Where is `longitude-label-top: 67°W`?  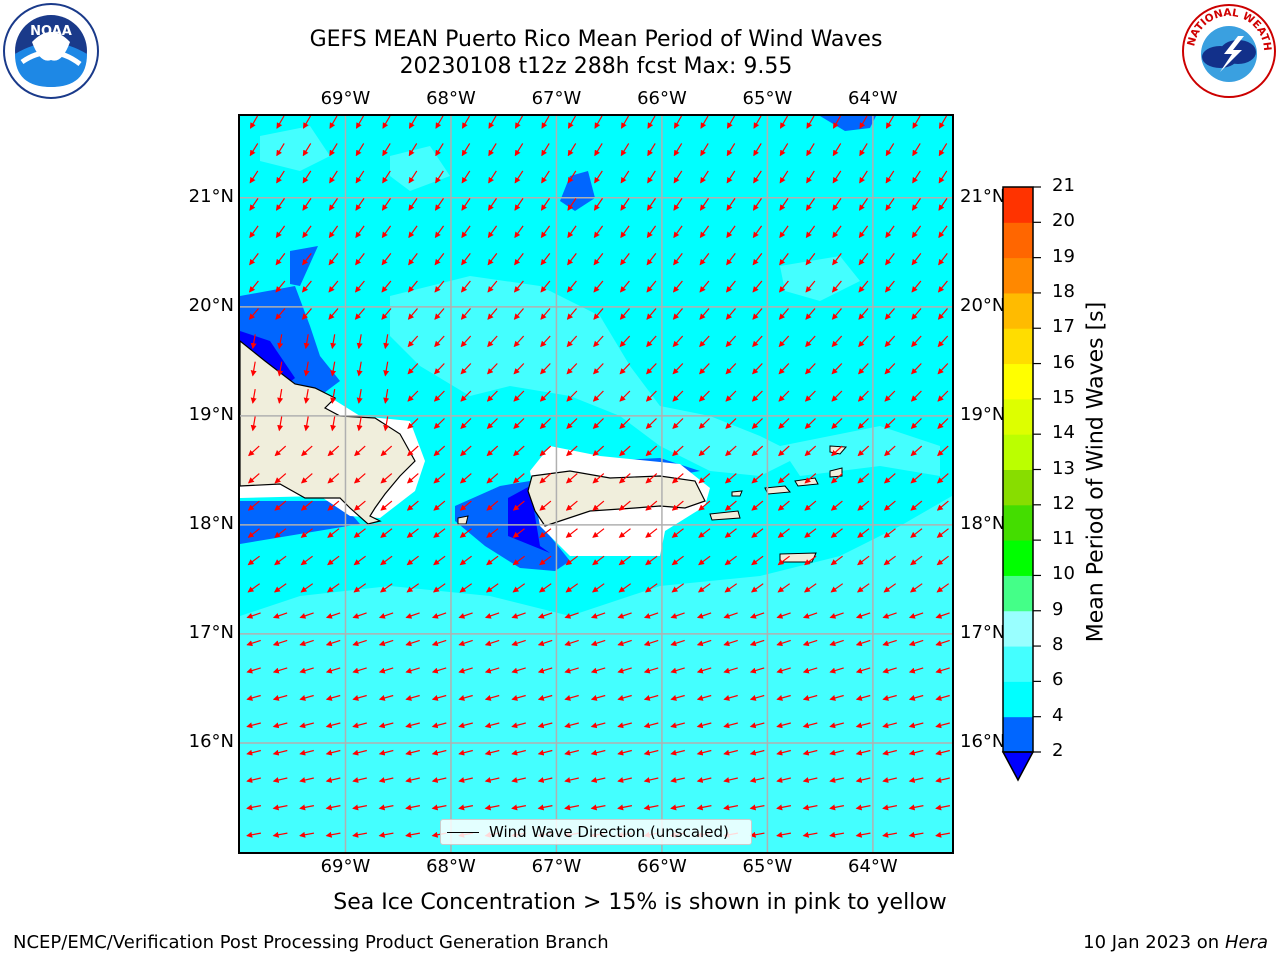 longitude-label-top: 67°W is located at coordinates (556, 98).